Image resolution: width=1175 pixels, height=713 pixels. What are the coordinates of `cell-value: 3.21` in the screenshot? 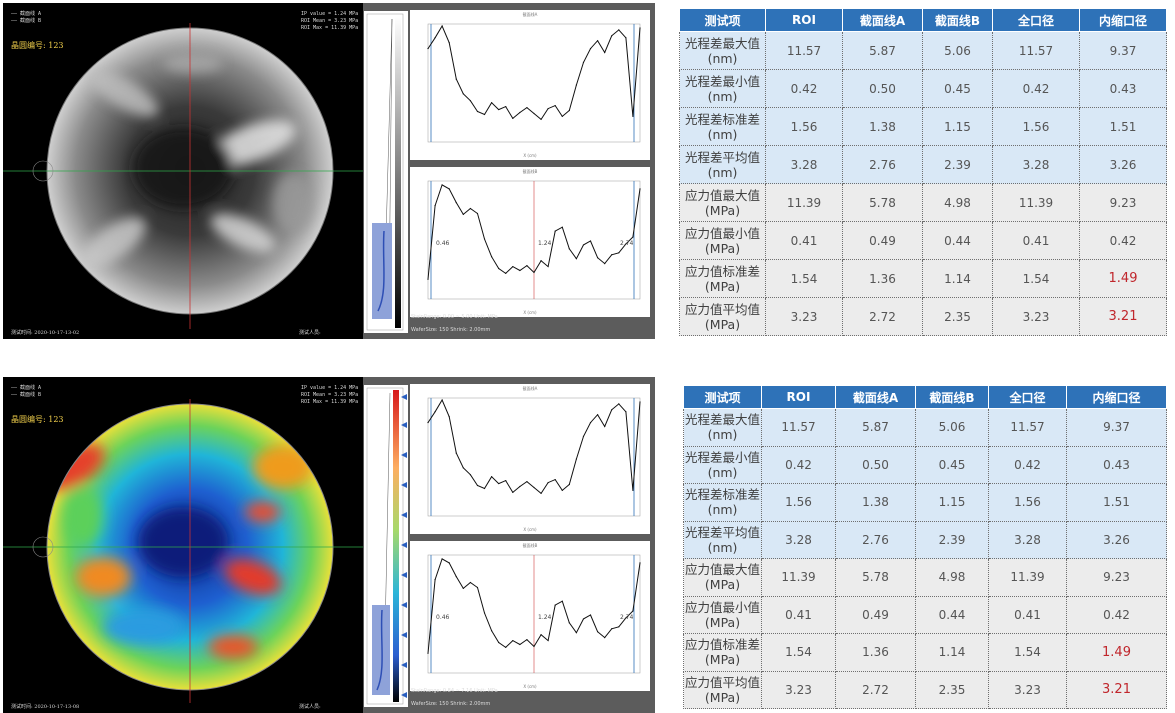 It's located at (1123, 316).